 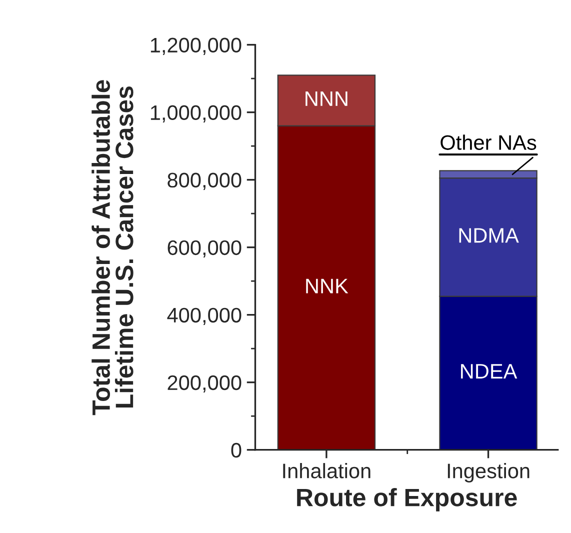 What do you see at coordinates (196, 113) in the screenshot?
I see `y-tick-label: 1,000,000` at bounding box center [196, 113].